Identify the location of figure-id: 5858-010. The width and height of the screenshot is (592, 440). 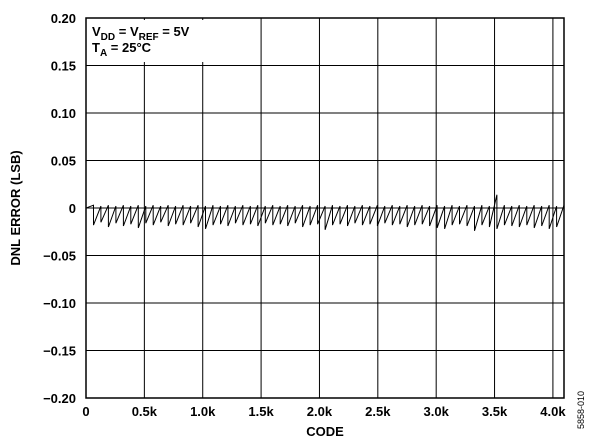
(581, 410).